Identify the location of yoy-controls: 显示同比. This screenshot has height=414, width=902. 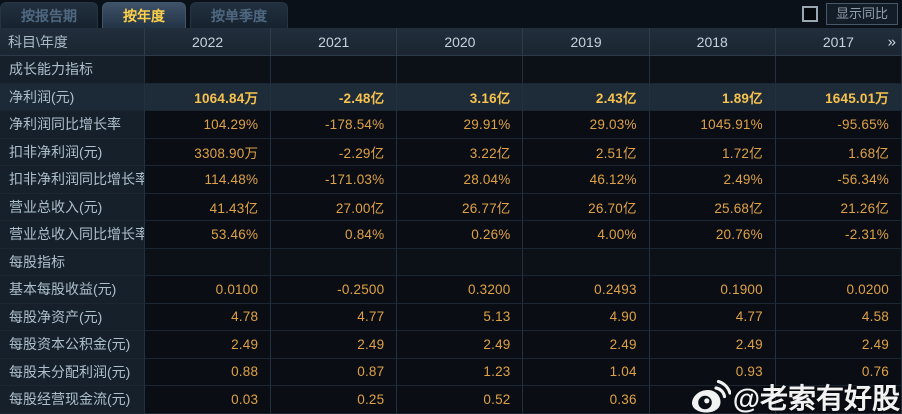
(849, 14).